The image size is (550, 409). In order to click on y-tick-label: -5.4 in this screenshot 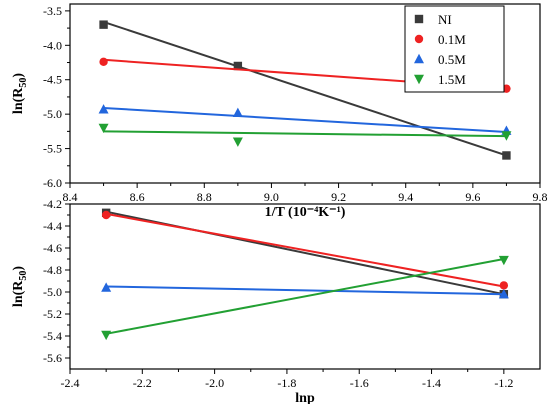, I will do `click(52, 336)`.